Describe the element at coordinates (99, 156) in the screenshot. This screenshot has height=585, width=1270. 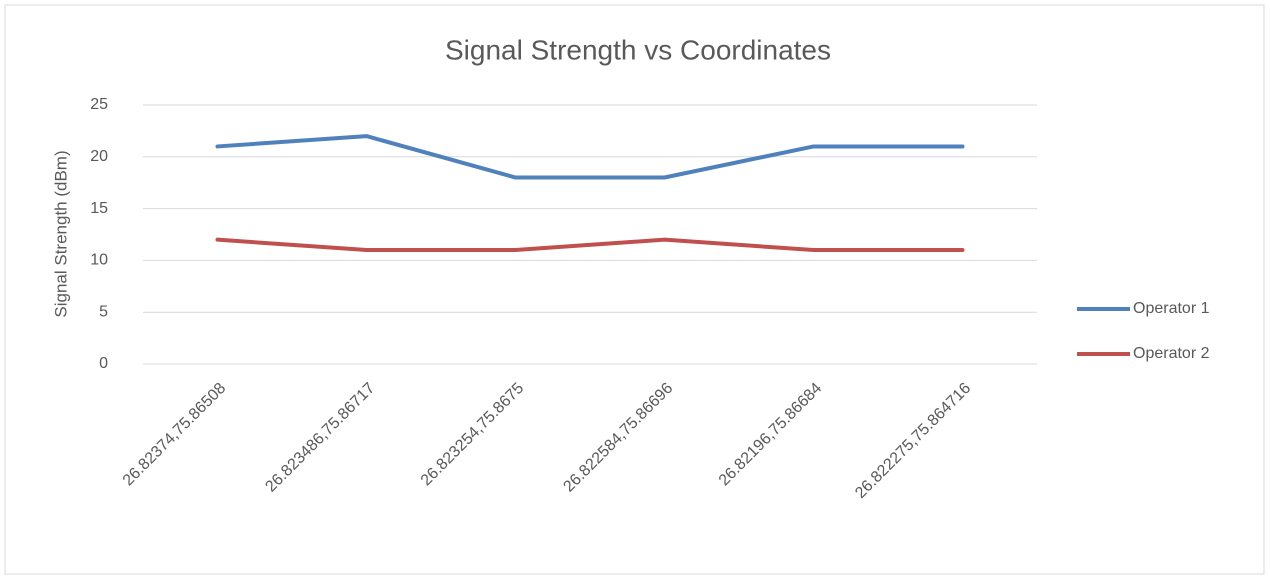
I see `y-tick-label: 20` at that location.